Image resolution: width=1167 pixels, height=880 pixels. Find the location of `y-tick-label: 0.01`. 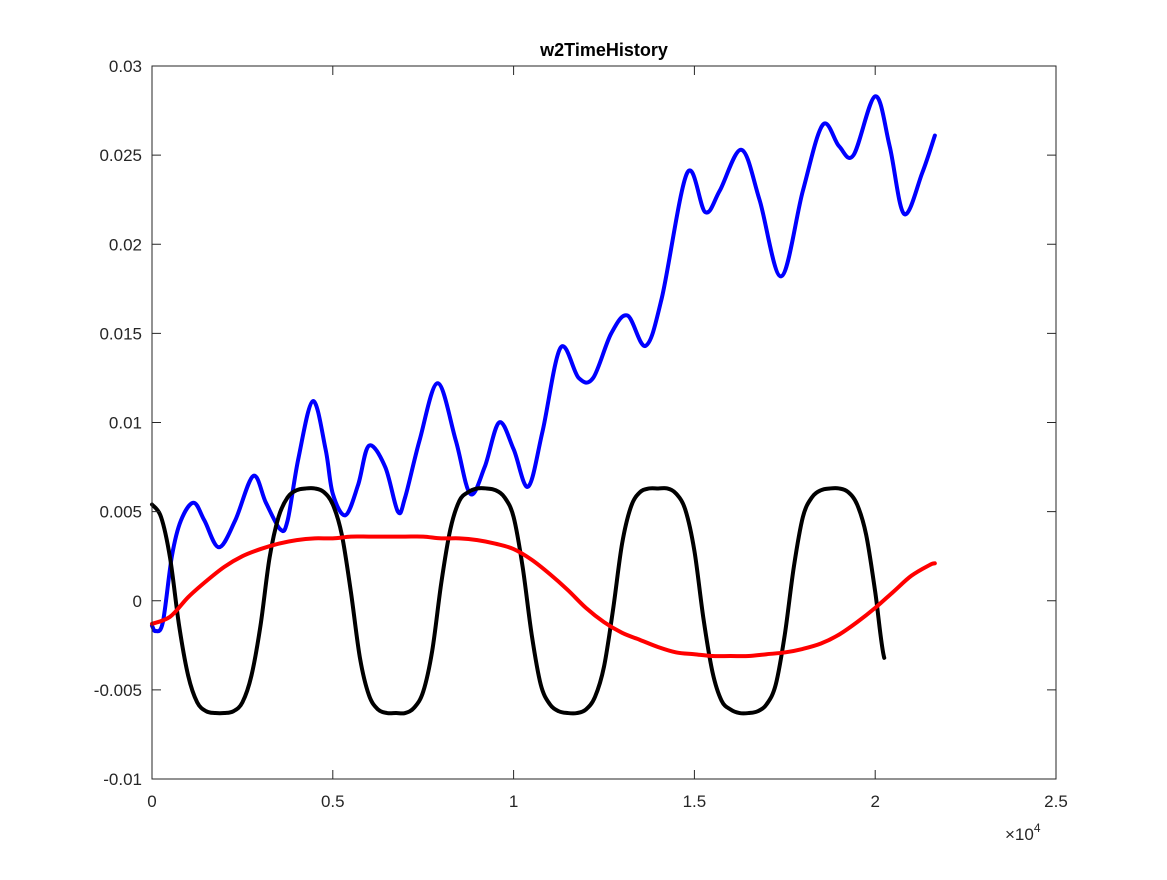

y-tick-label: 0.01 is located at coordinates (125, 423).